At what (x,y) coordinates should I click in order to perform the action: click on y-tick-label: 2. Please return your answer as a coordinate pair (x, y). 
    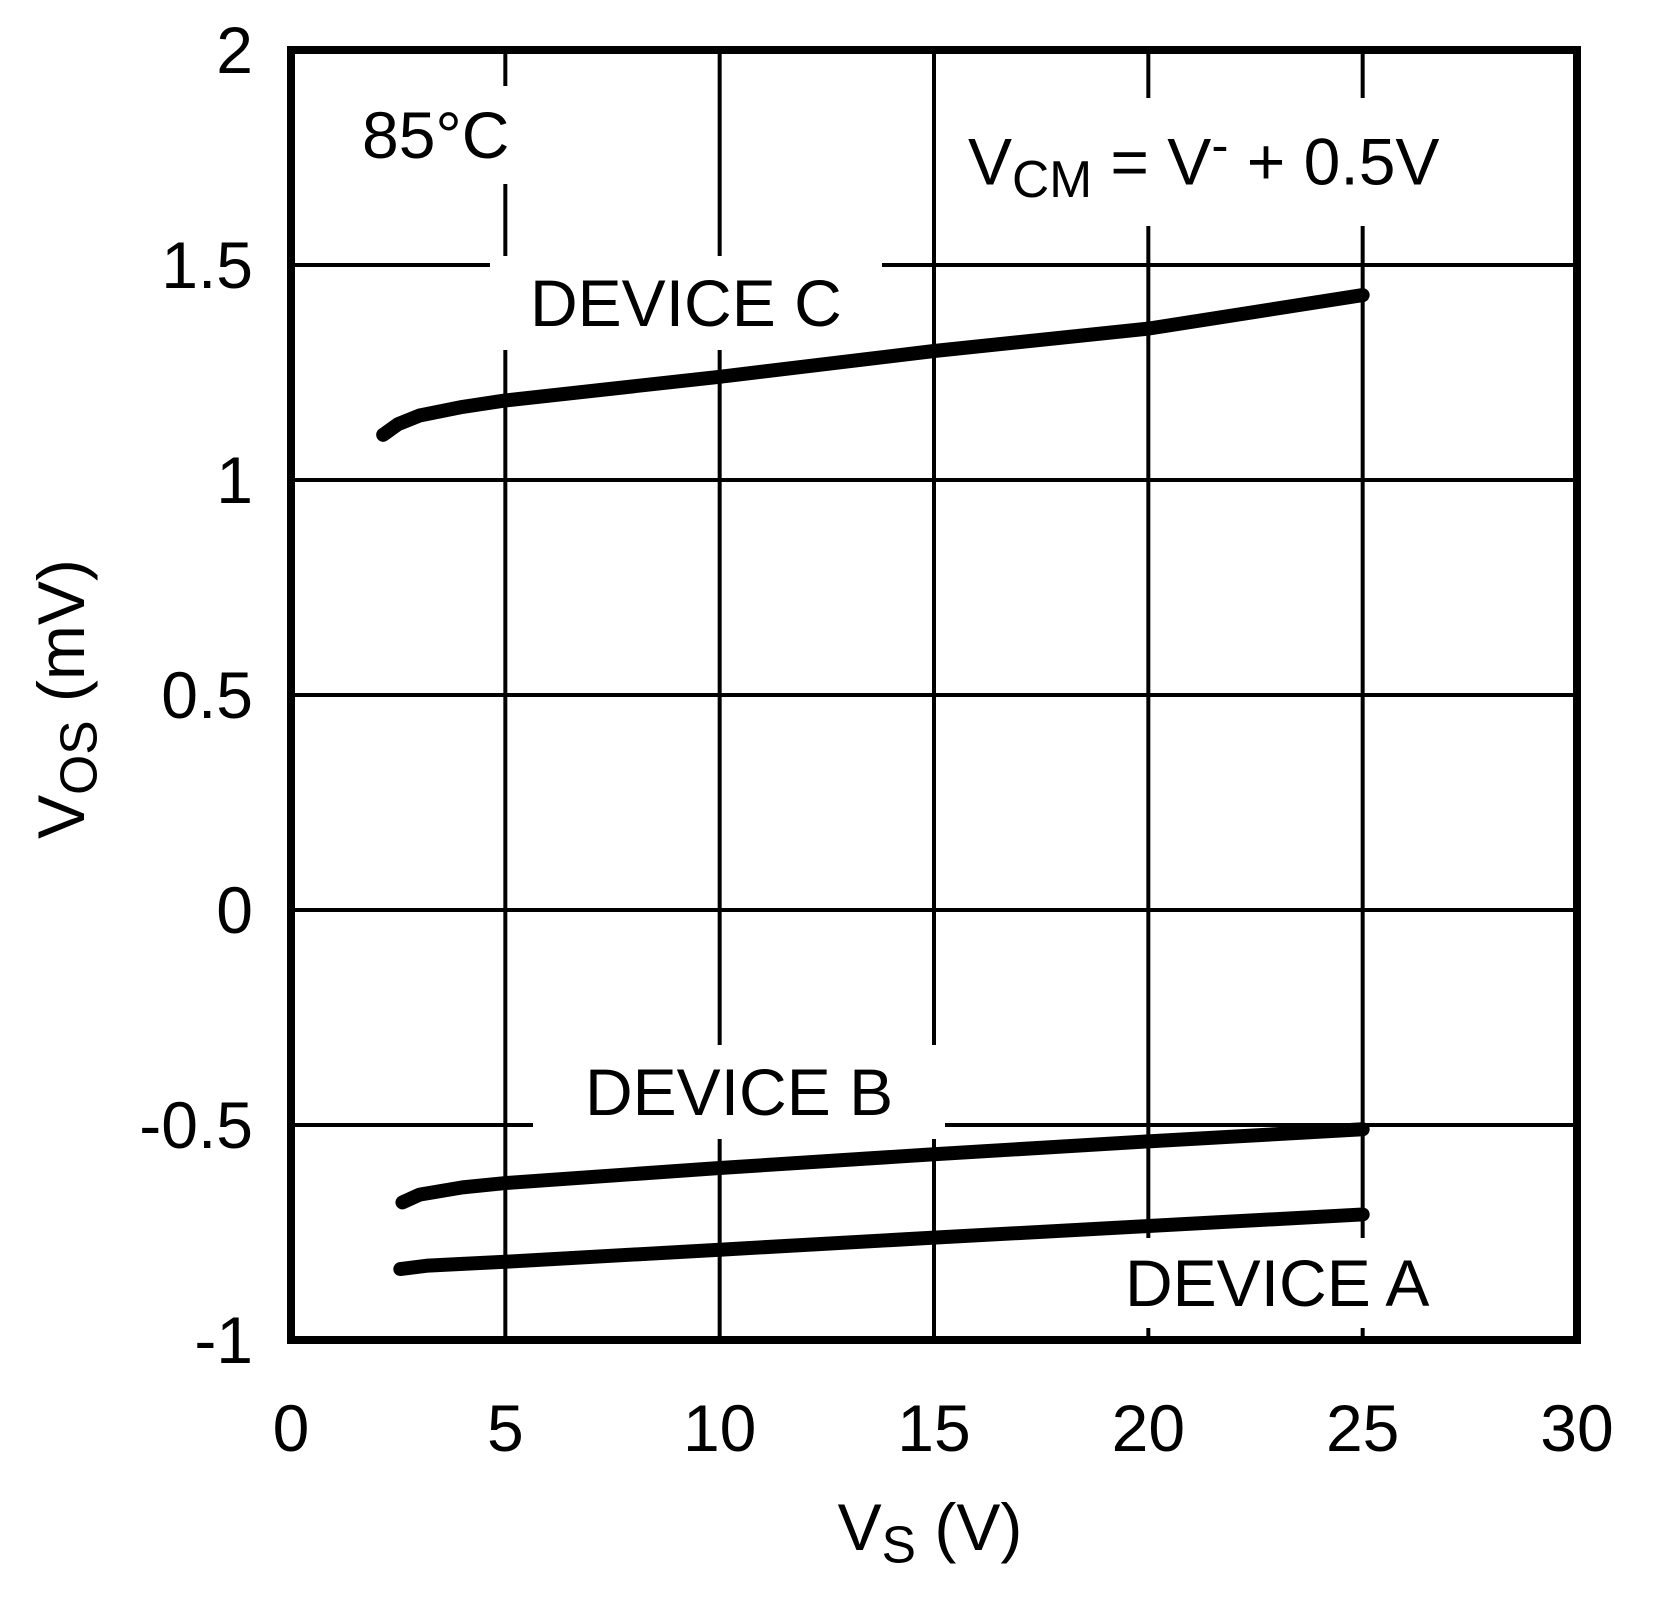
    Looking at the image, I should click on (234, 50).